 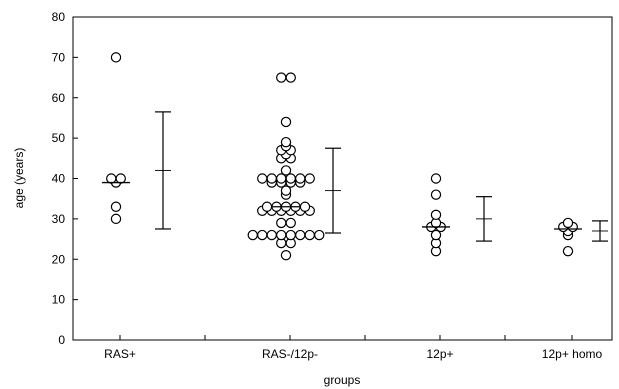 What do you see at coordinates (59, 57) in the screenshot?
I see `y-tick-label: 70` at bounding box center [59, 57].